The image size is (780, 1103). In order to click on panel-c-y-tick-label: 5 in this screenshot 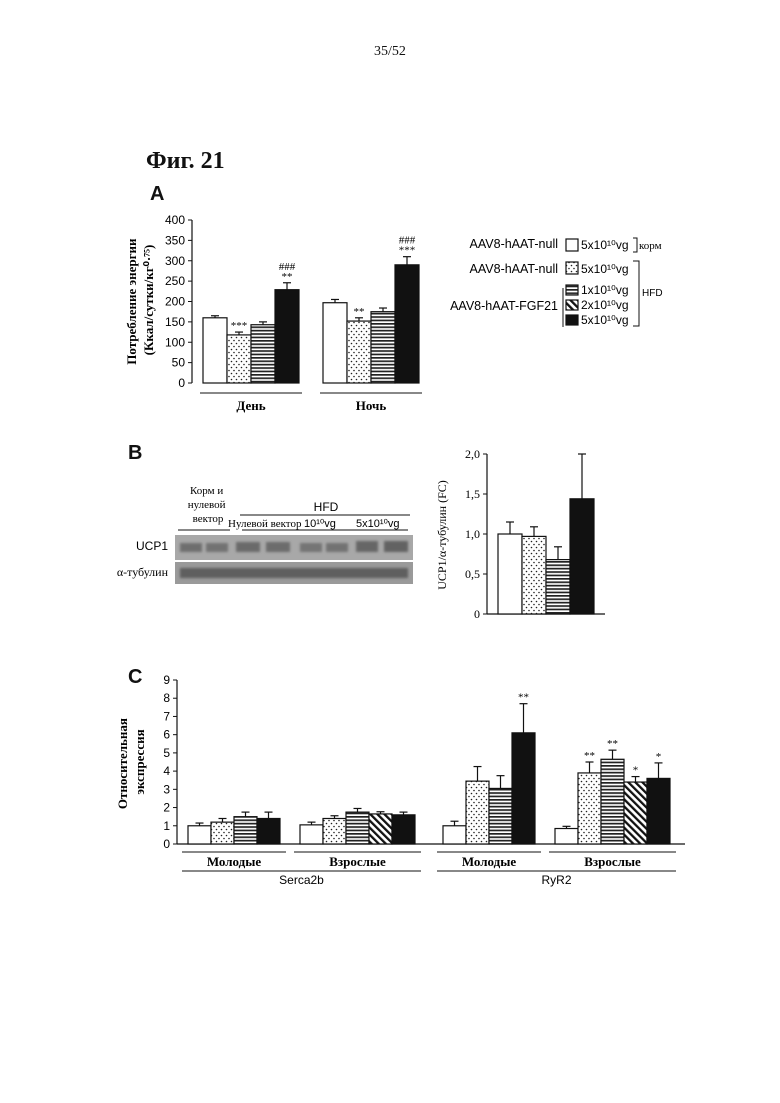, I will do `click(166, 753)`.